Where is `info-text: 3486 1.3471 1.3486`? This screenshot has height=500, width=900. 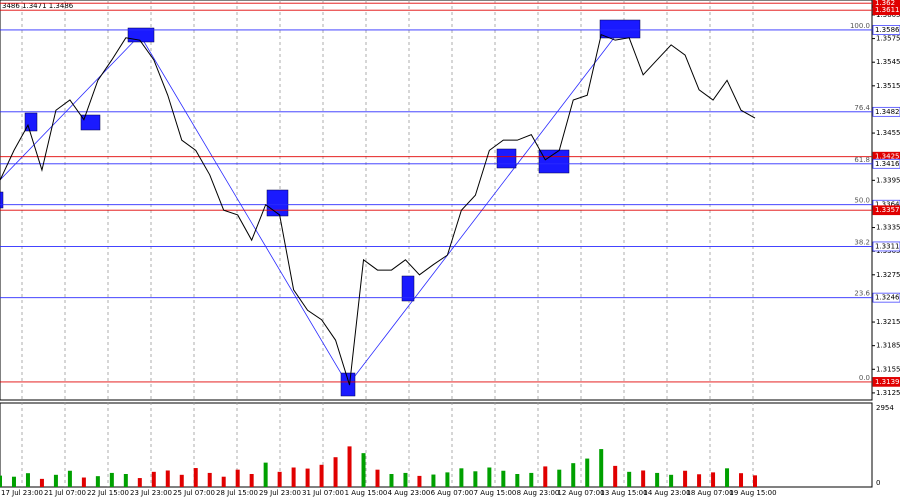 info-text: 3486 1.3471 1.3486 is located at coordinates (38, 6).